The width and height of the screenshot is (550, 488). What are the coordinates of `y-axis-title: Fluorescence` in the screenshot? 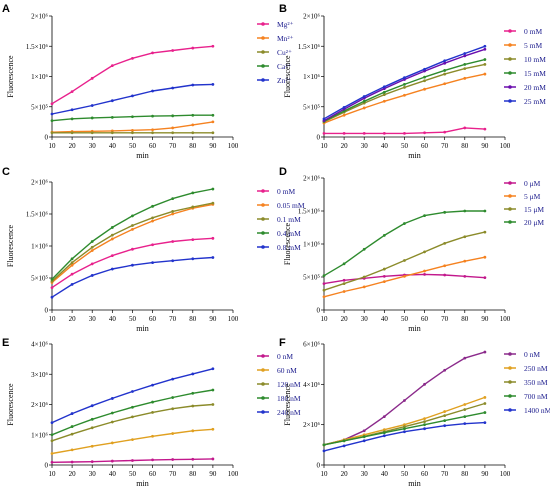 It's located at (287, 243).